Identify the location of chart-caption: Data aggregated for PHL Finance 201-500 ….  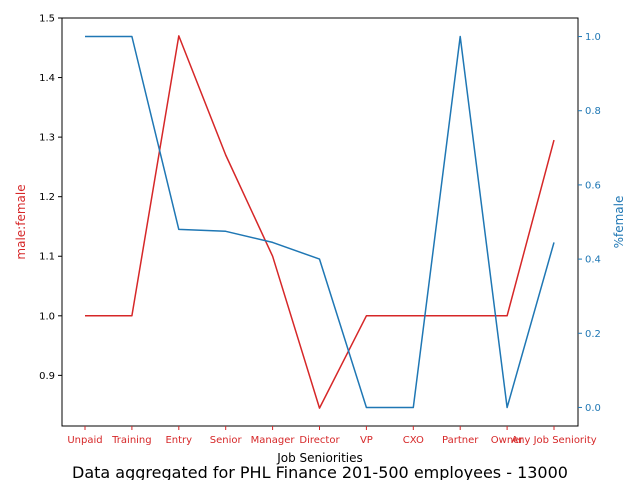
(320, 471).